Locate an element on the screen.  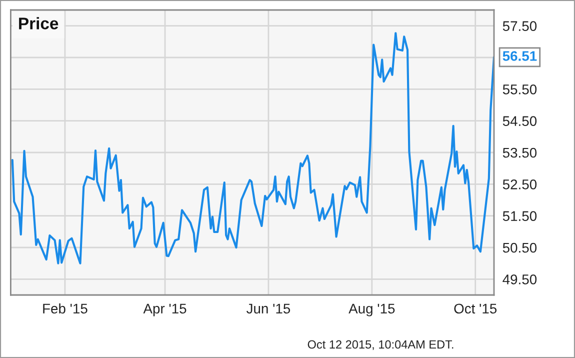
x-tick-label: Jun '15 is located at coordinates (268, 309).